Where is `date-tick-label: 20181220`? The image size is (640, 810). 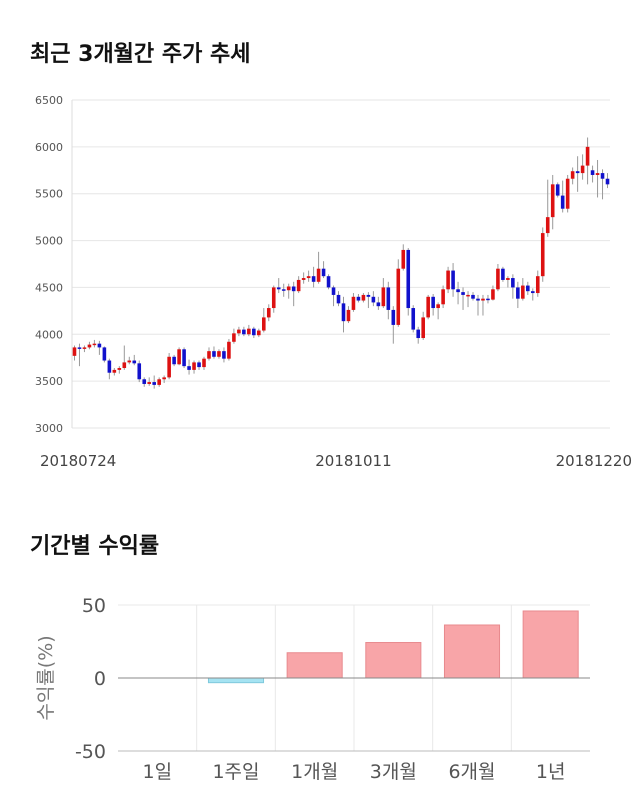 date-tick-label: 20181220 is located at coordinates (594, 461).